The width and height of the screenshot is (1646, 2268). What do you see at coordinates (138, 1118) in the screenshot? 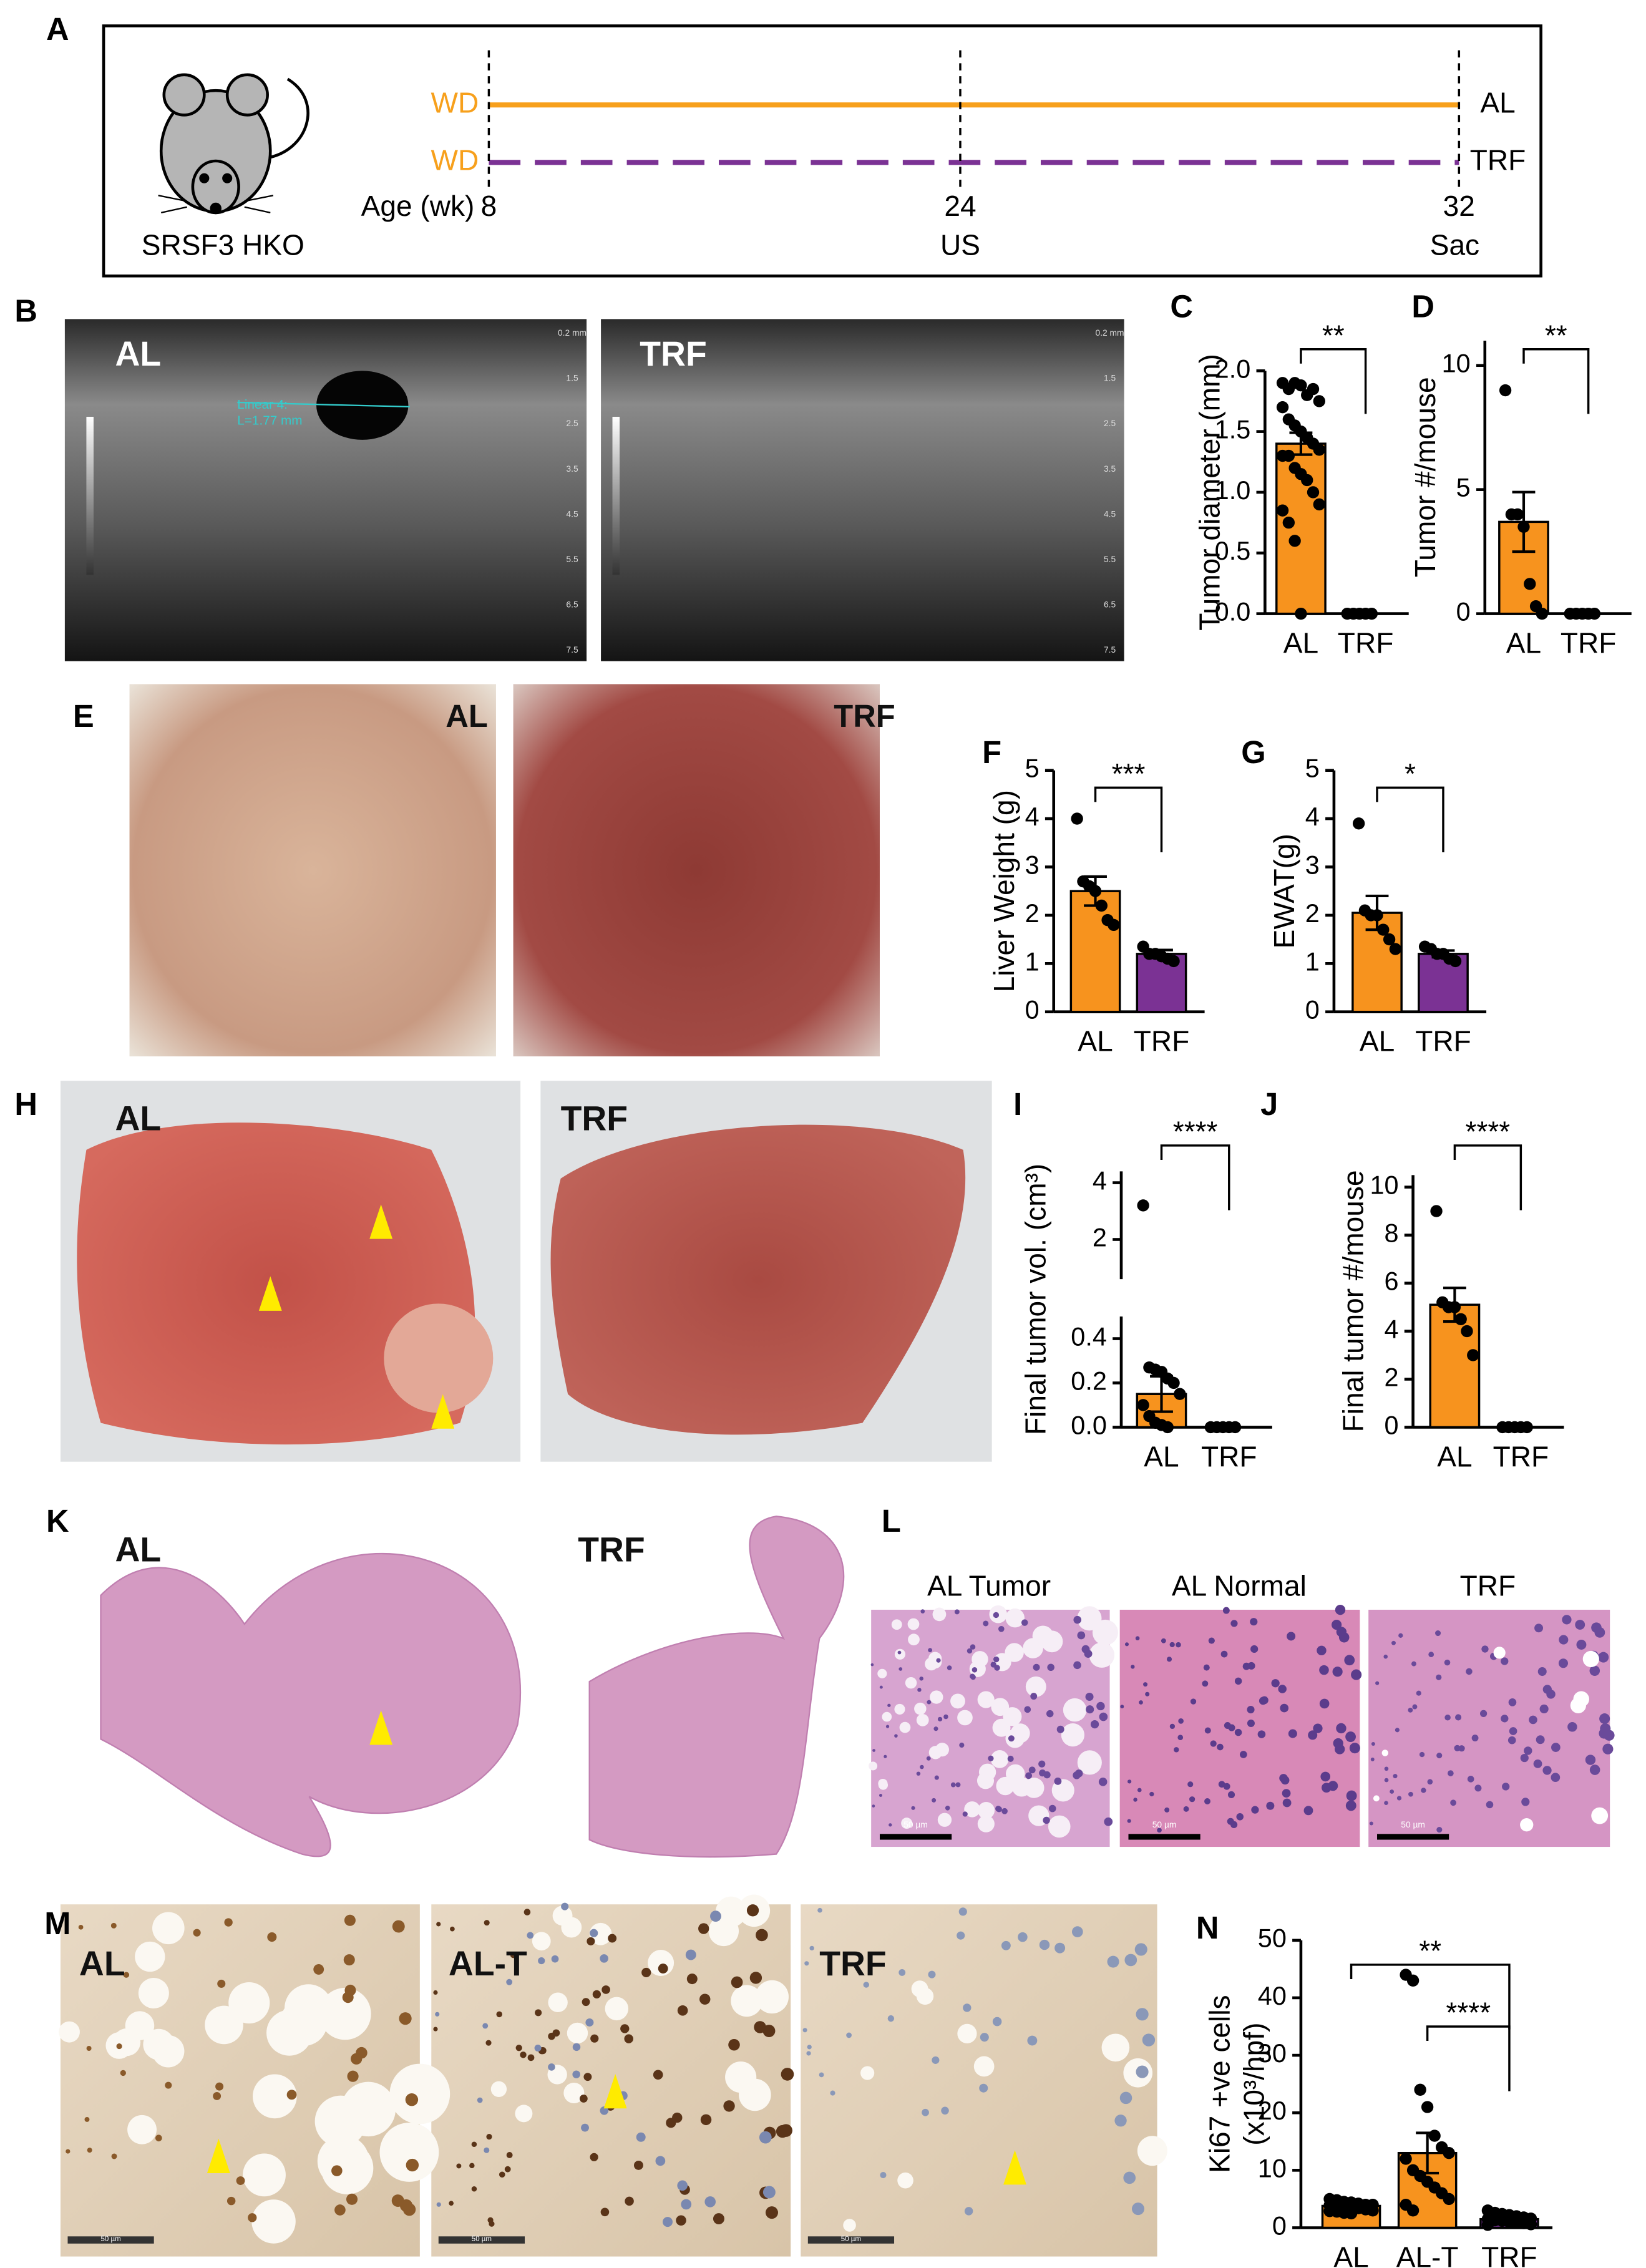
I see `image-label: AL` at bounding box center [138, 1118].